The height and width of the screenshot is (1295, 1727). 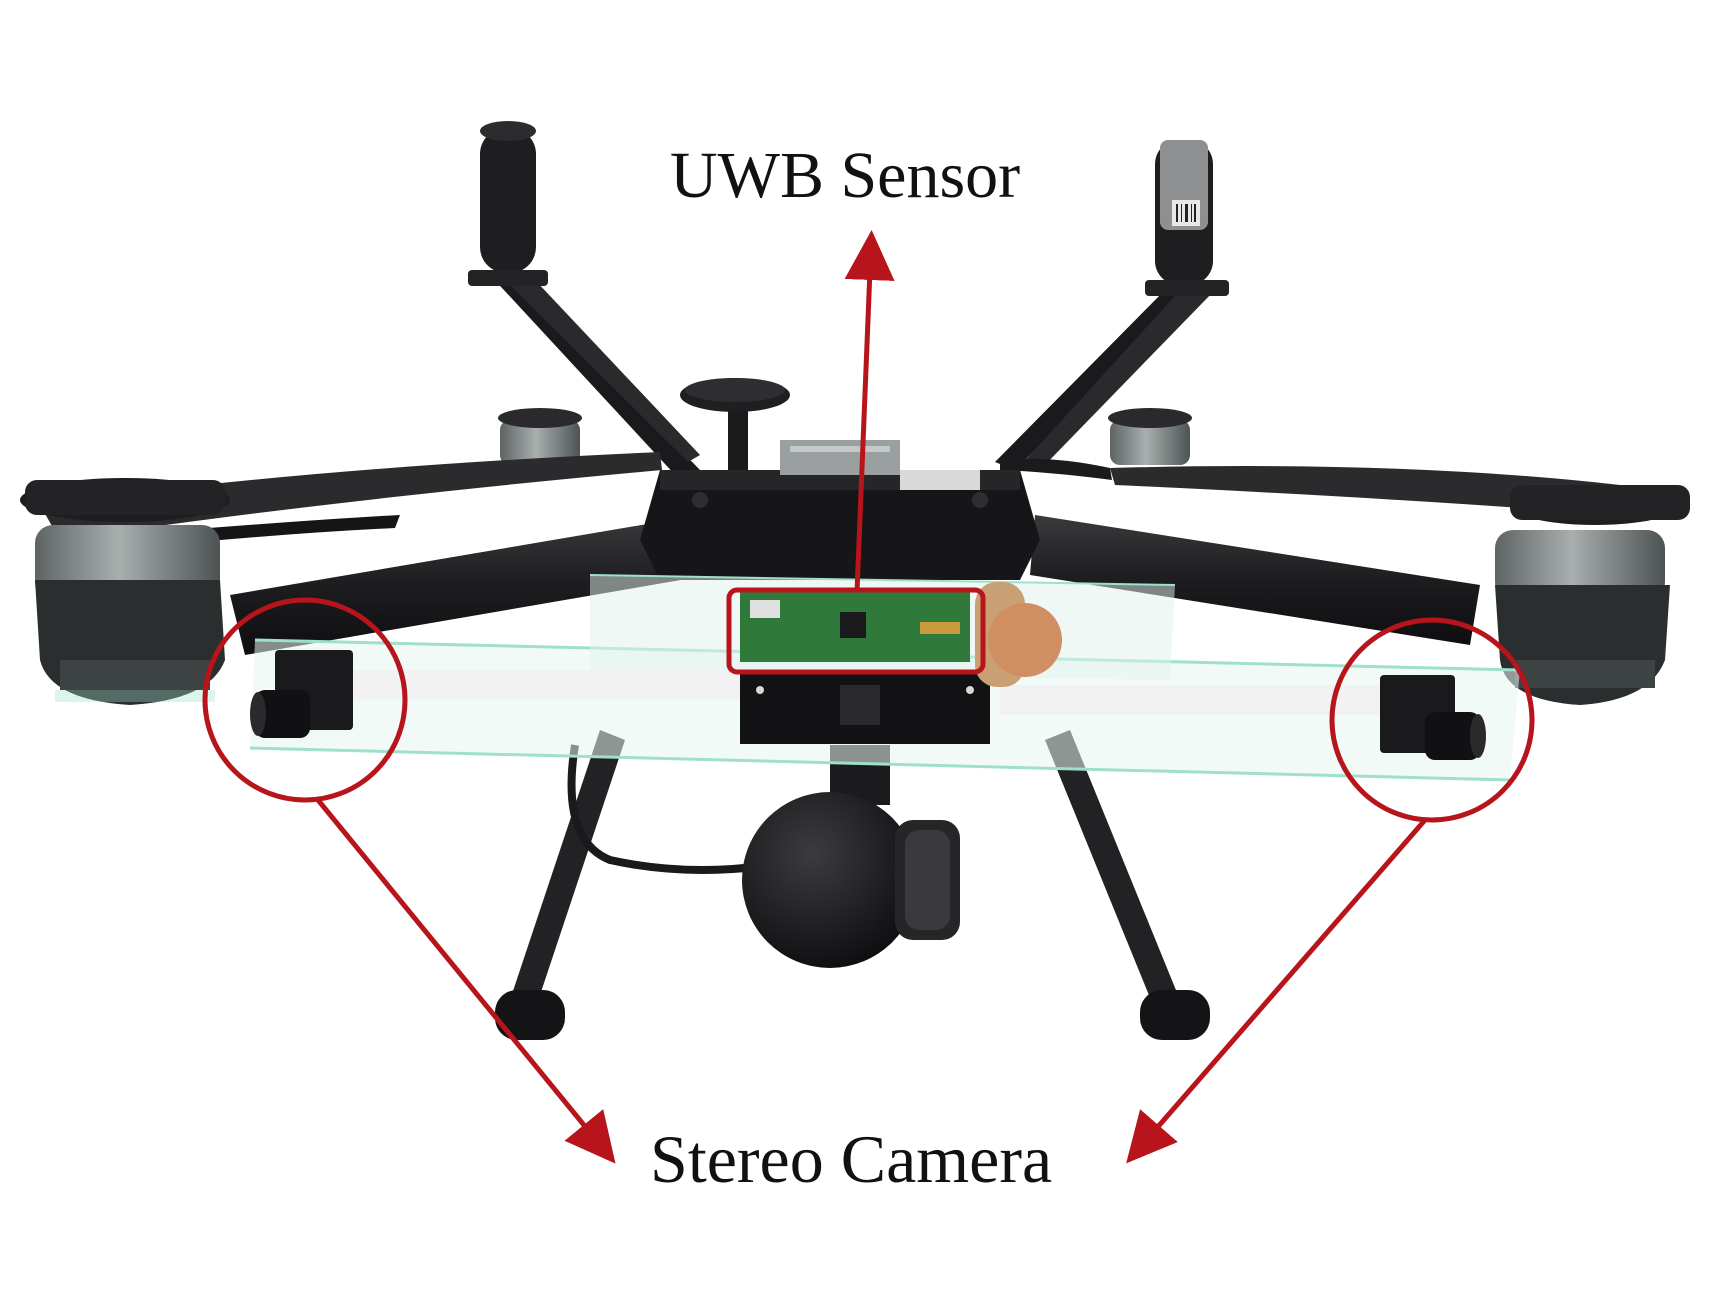 I want to click on front-motor-right, so click(x=1592, y=595).